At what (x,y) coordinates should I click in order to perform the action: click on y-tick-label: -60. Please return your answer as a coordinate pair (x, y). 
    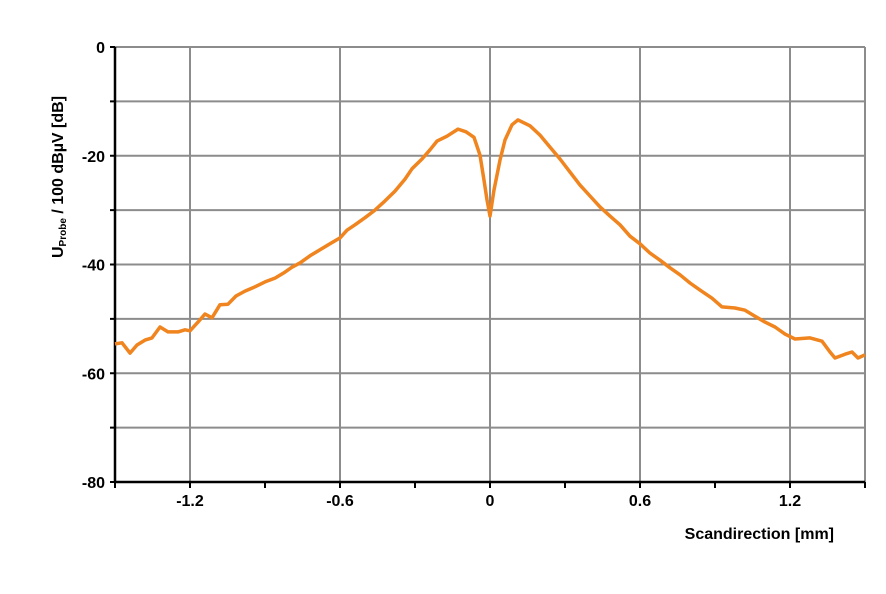
    Looking at the image, I should click on (93, 374).